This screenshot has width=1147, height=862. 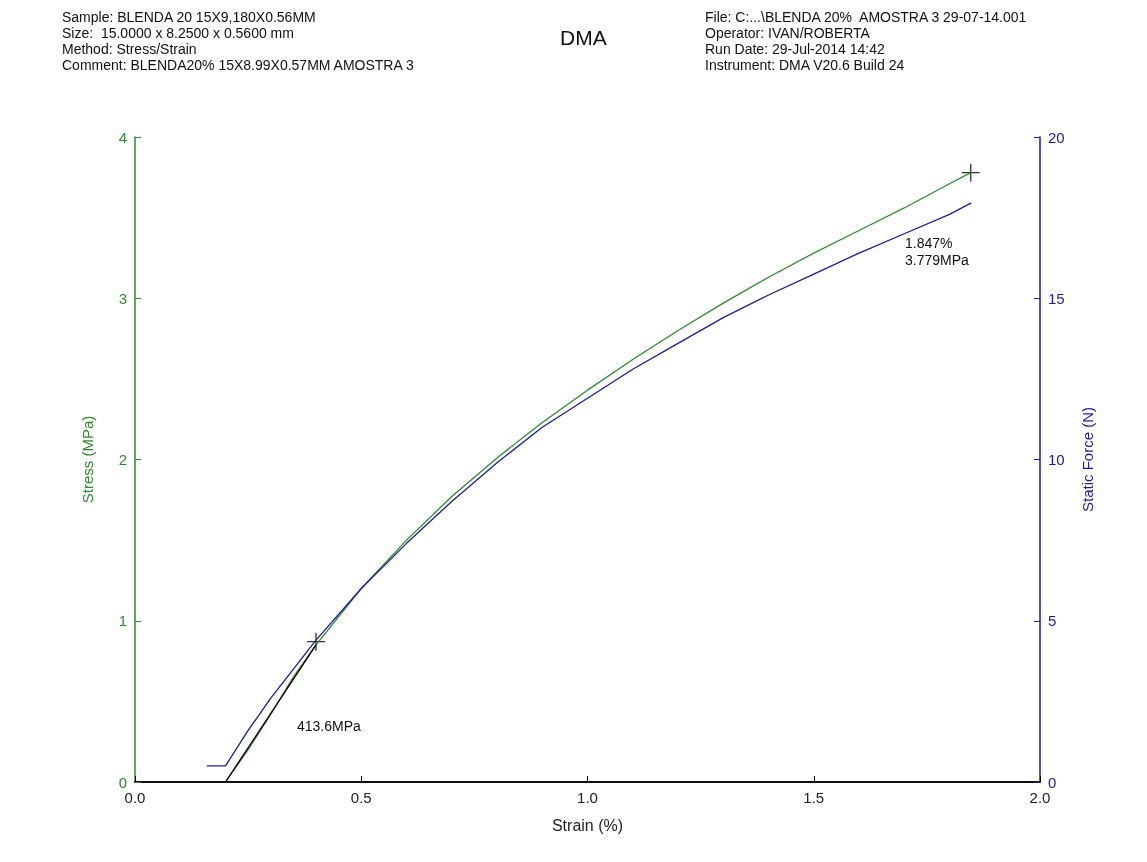 I want to click on x-axis-title: Strain (%), so click(x=587, y=825).